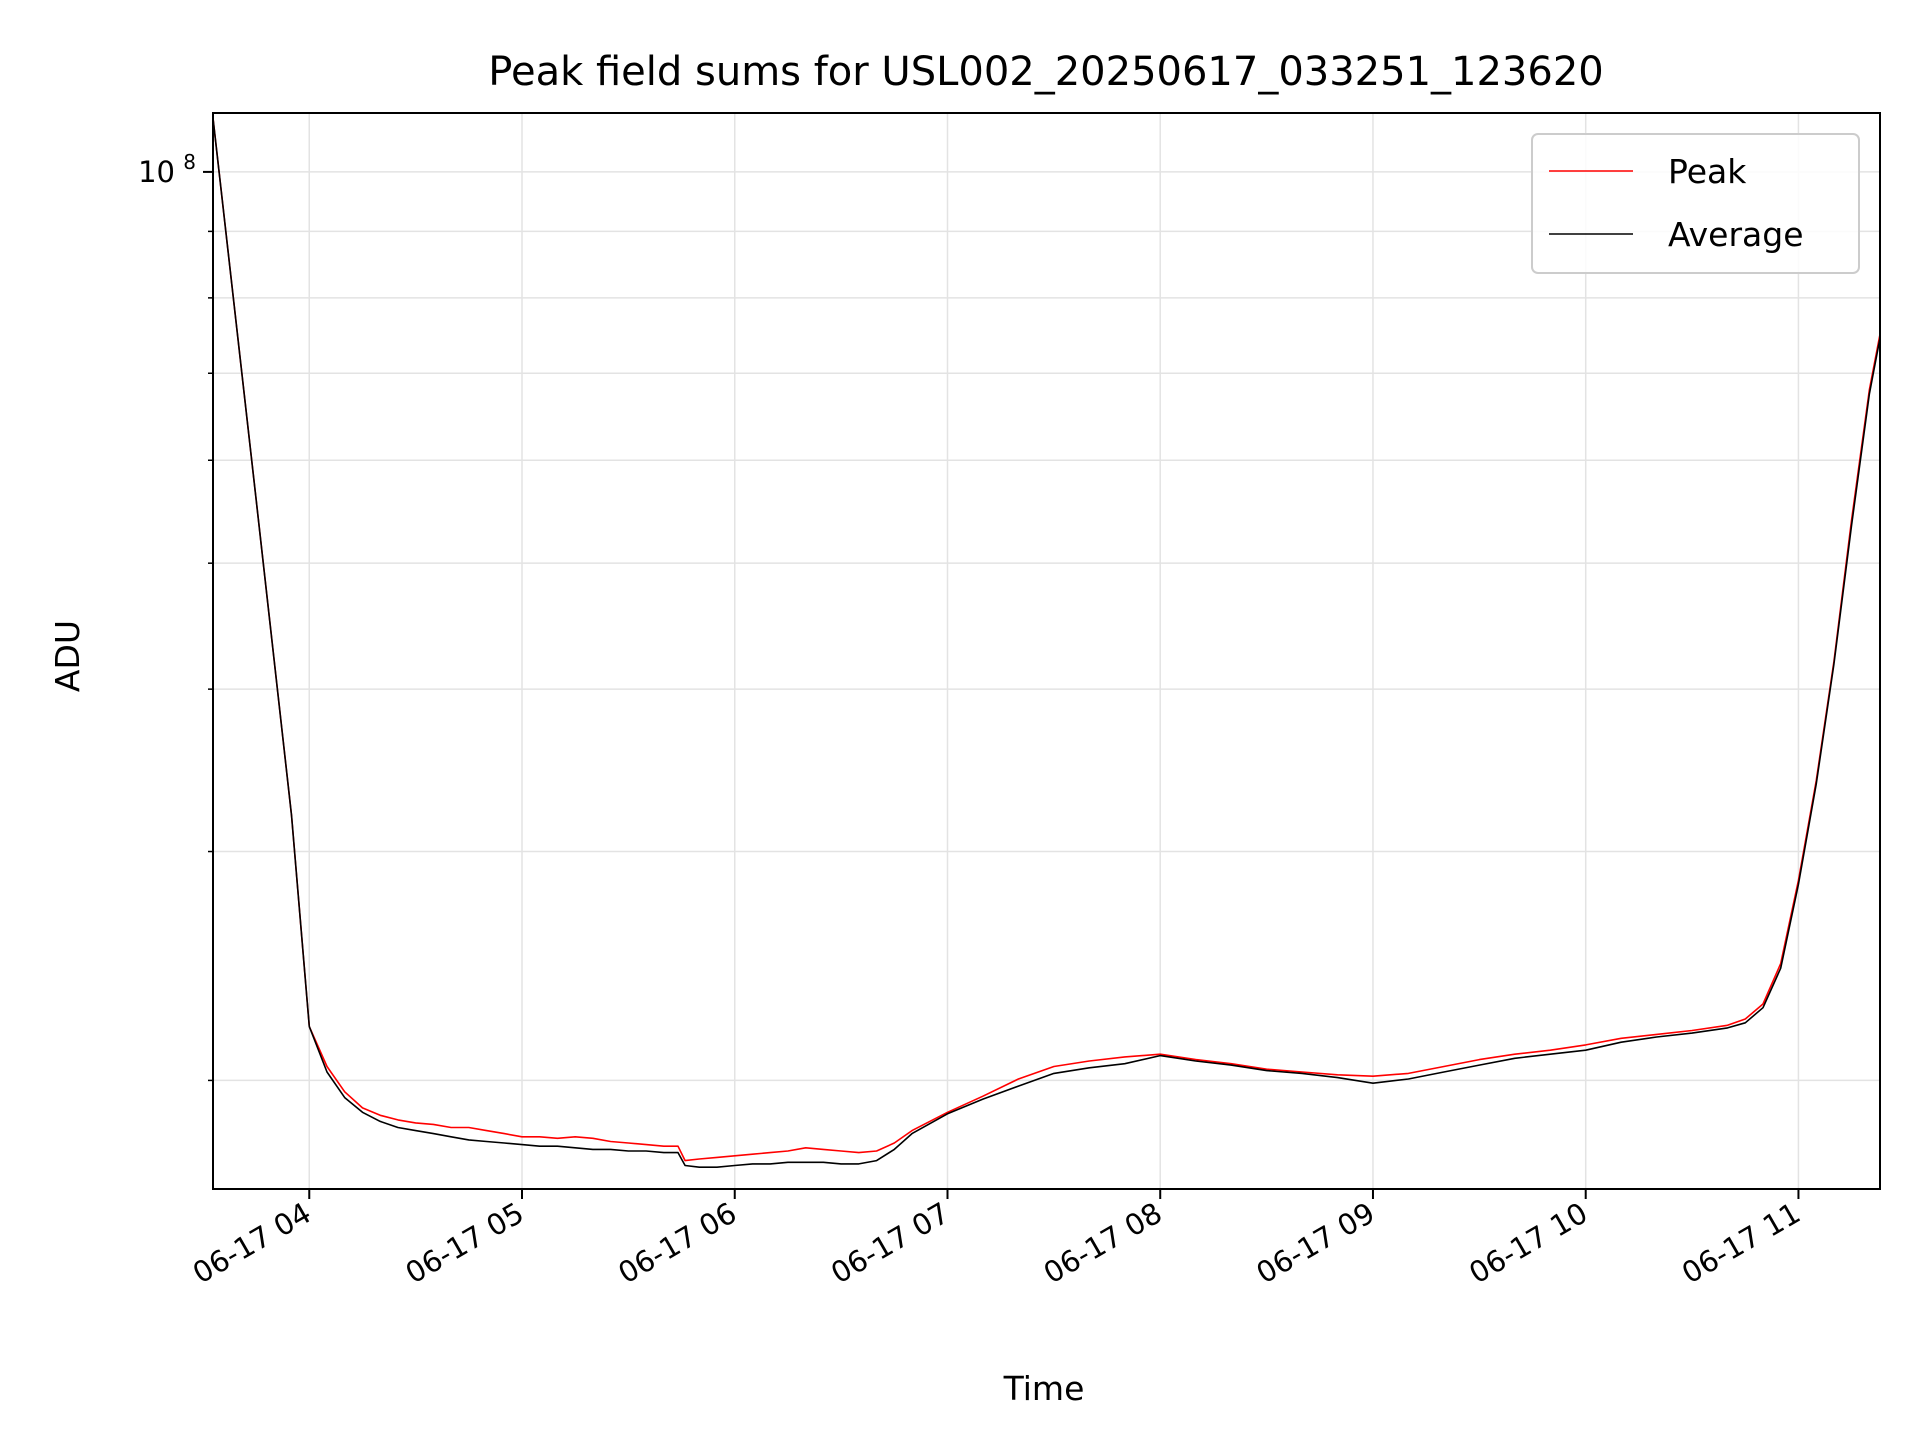 Image resolution: width=1920 pixels, height=1440 pixels. I want to click on legend-label-peak: Peak, so click(1707, 171).